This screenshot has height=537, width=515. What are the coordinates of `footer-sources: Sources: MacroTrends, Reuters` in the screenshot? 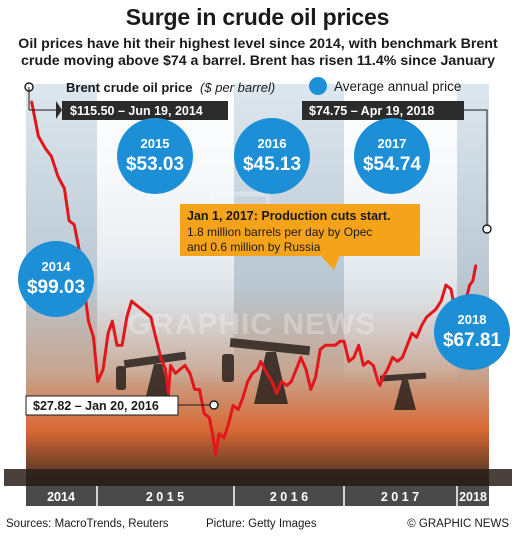 It's located at (87, 524).